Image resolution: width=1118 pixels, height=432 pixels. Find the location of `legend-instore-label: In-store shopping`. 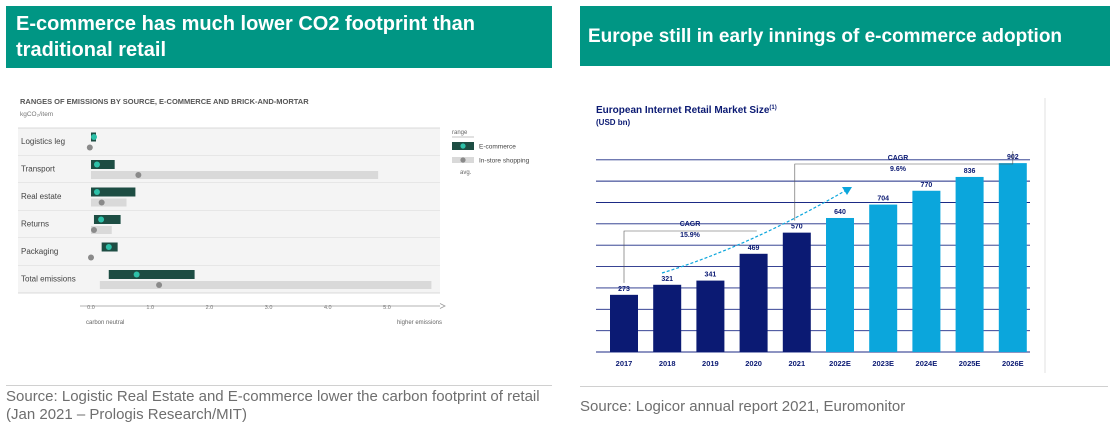

legend-instore-label: In-store shopping is located at coordinates (504, 161).